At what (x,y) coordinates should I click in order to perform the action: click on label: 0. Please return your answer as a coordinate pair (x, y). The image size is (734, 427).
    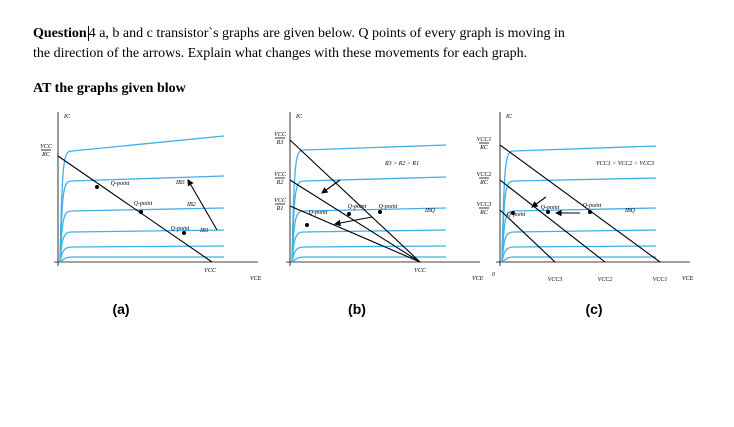
    Looking at the image, I should click on (493, 275).